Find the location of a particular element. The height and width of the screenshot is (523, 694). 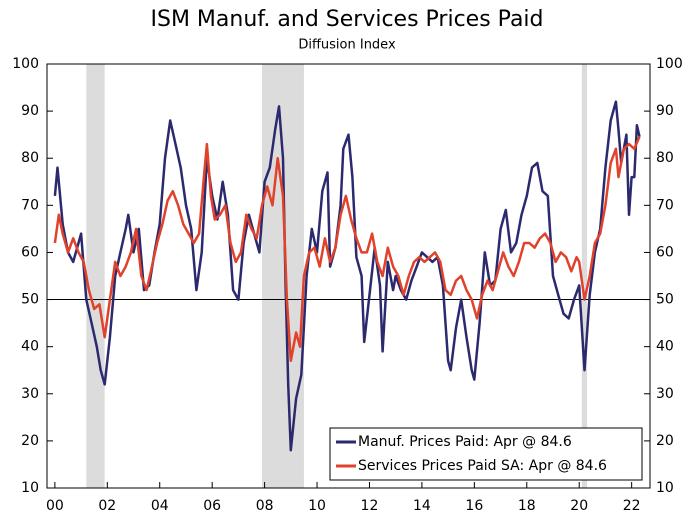

y-tick-label: 60 is located at coordinates (30, 252).